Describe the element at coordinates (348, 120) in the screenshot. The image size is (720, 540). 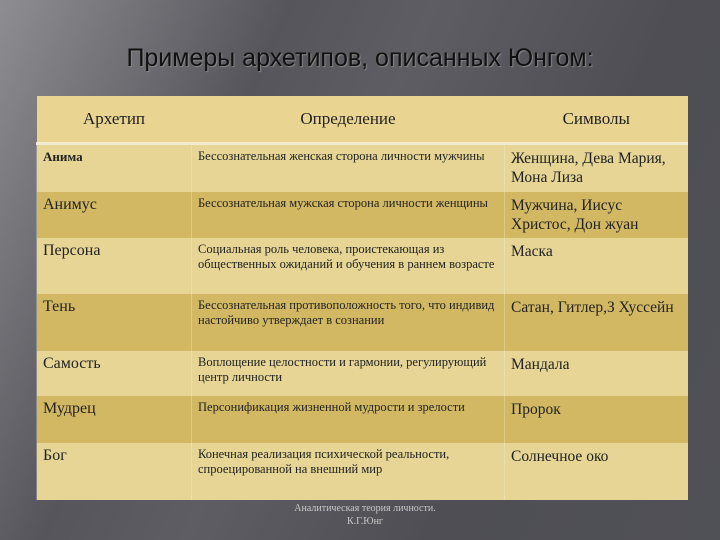
I see `header-definition: Определение` at that location.